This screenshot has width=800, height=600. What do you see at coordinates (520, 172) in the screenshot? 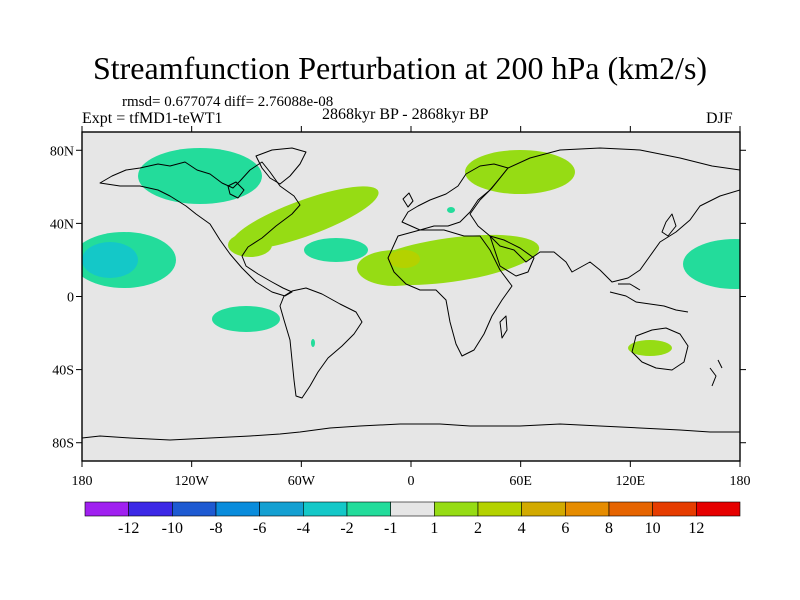
I see `anomaly-scandinavia` at bounding box center [520, 172].